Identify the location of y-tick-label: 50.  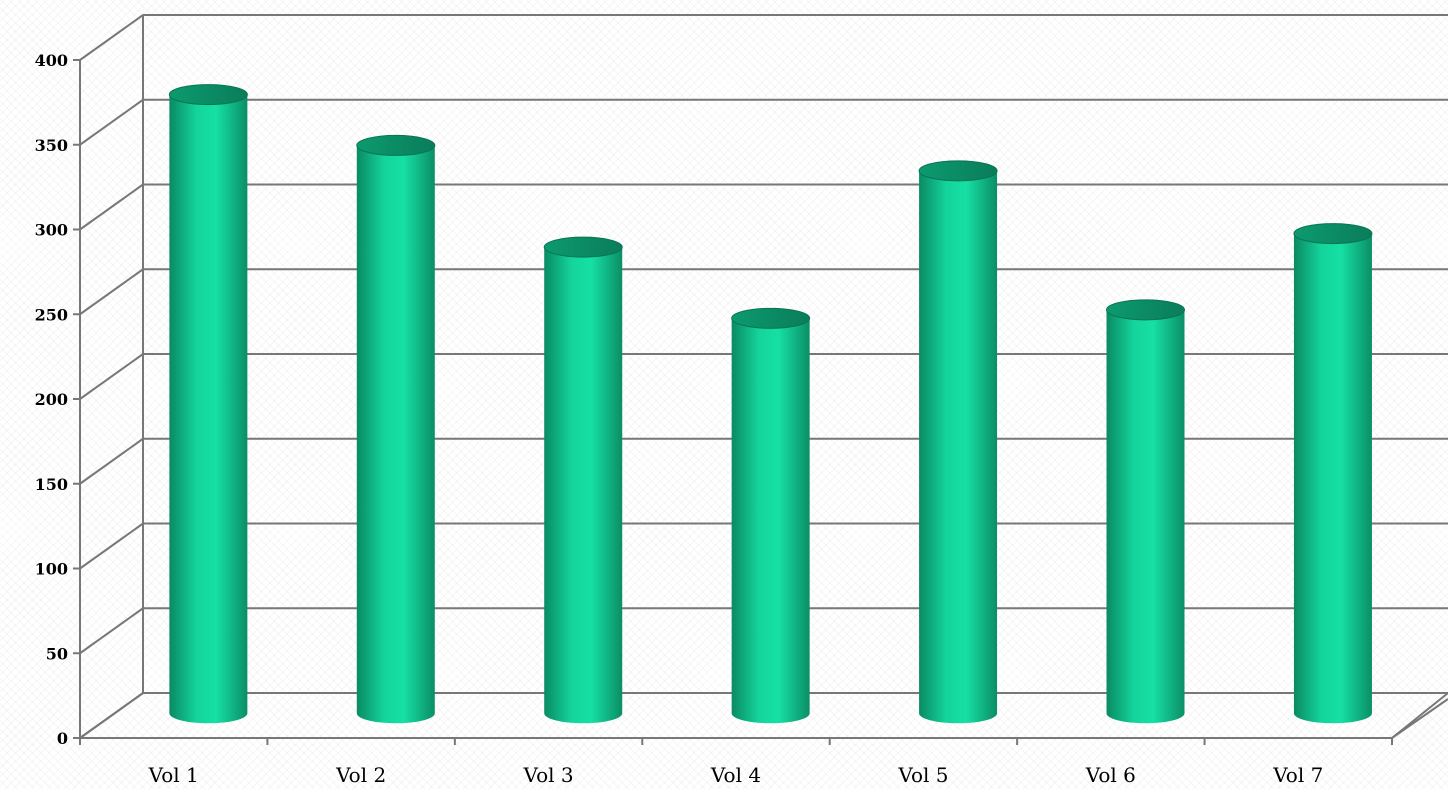
(57, 653).